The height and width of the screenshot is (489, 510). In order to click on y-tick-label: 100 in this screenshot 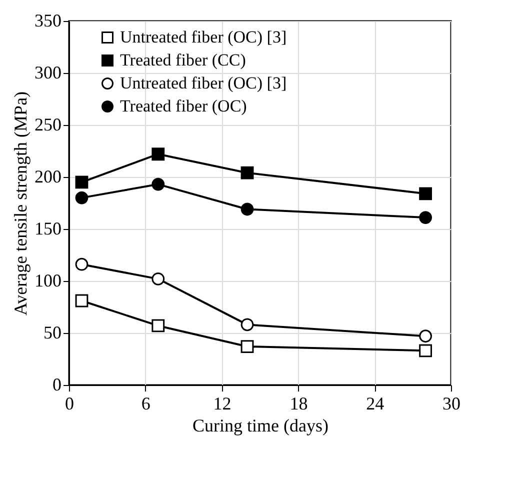, I will do `click(48, 280)`.